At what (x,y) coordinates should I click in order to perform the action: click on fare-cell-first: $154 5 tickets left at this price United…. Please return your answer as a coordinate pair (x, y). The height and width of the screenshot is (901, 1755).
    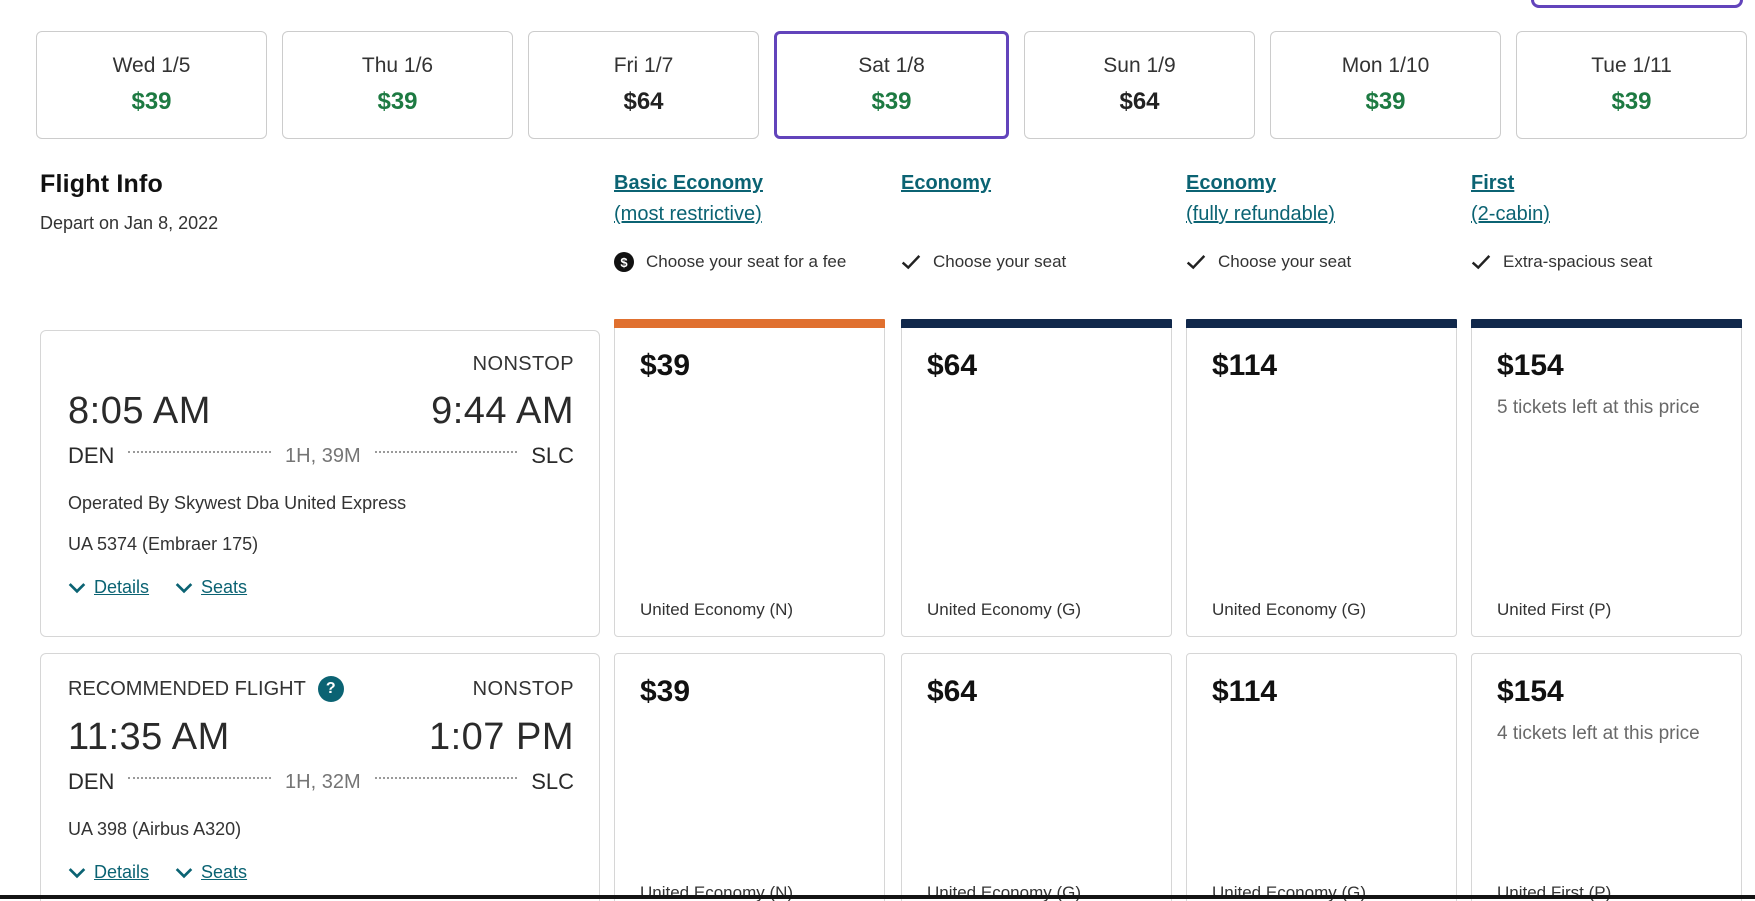
    Looking at the image, I should click on (1606, 478).